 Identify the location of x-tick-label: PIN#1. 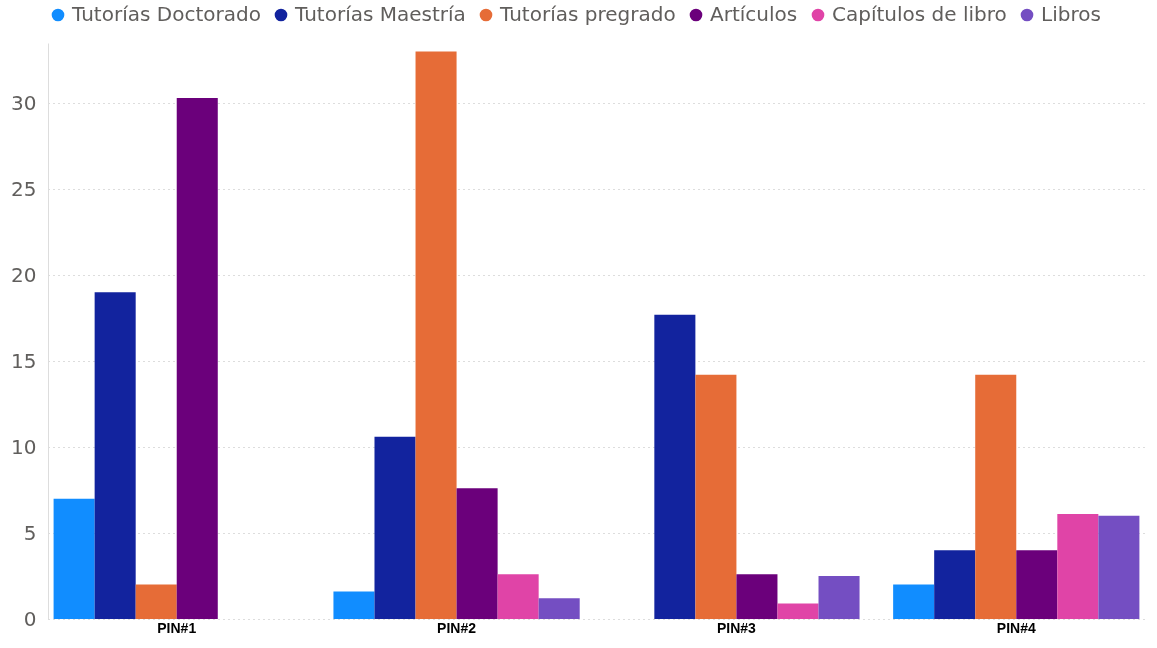
(177, 627).